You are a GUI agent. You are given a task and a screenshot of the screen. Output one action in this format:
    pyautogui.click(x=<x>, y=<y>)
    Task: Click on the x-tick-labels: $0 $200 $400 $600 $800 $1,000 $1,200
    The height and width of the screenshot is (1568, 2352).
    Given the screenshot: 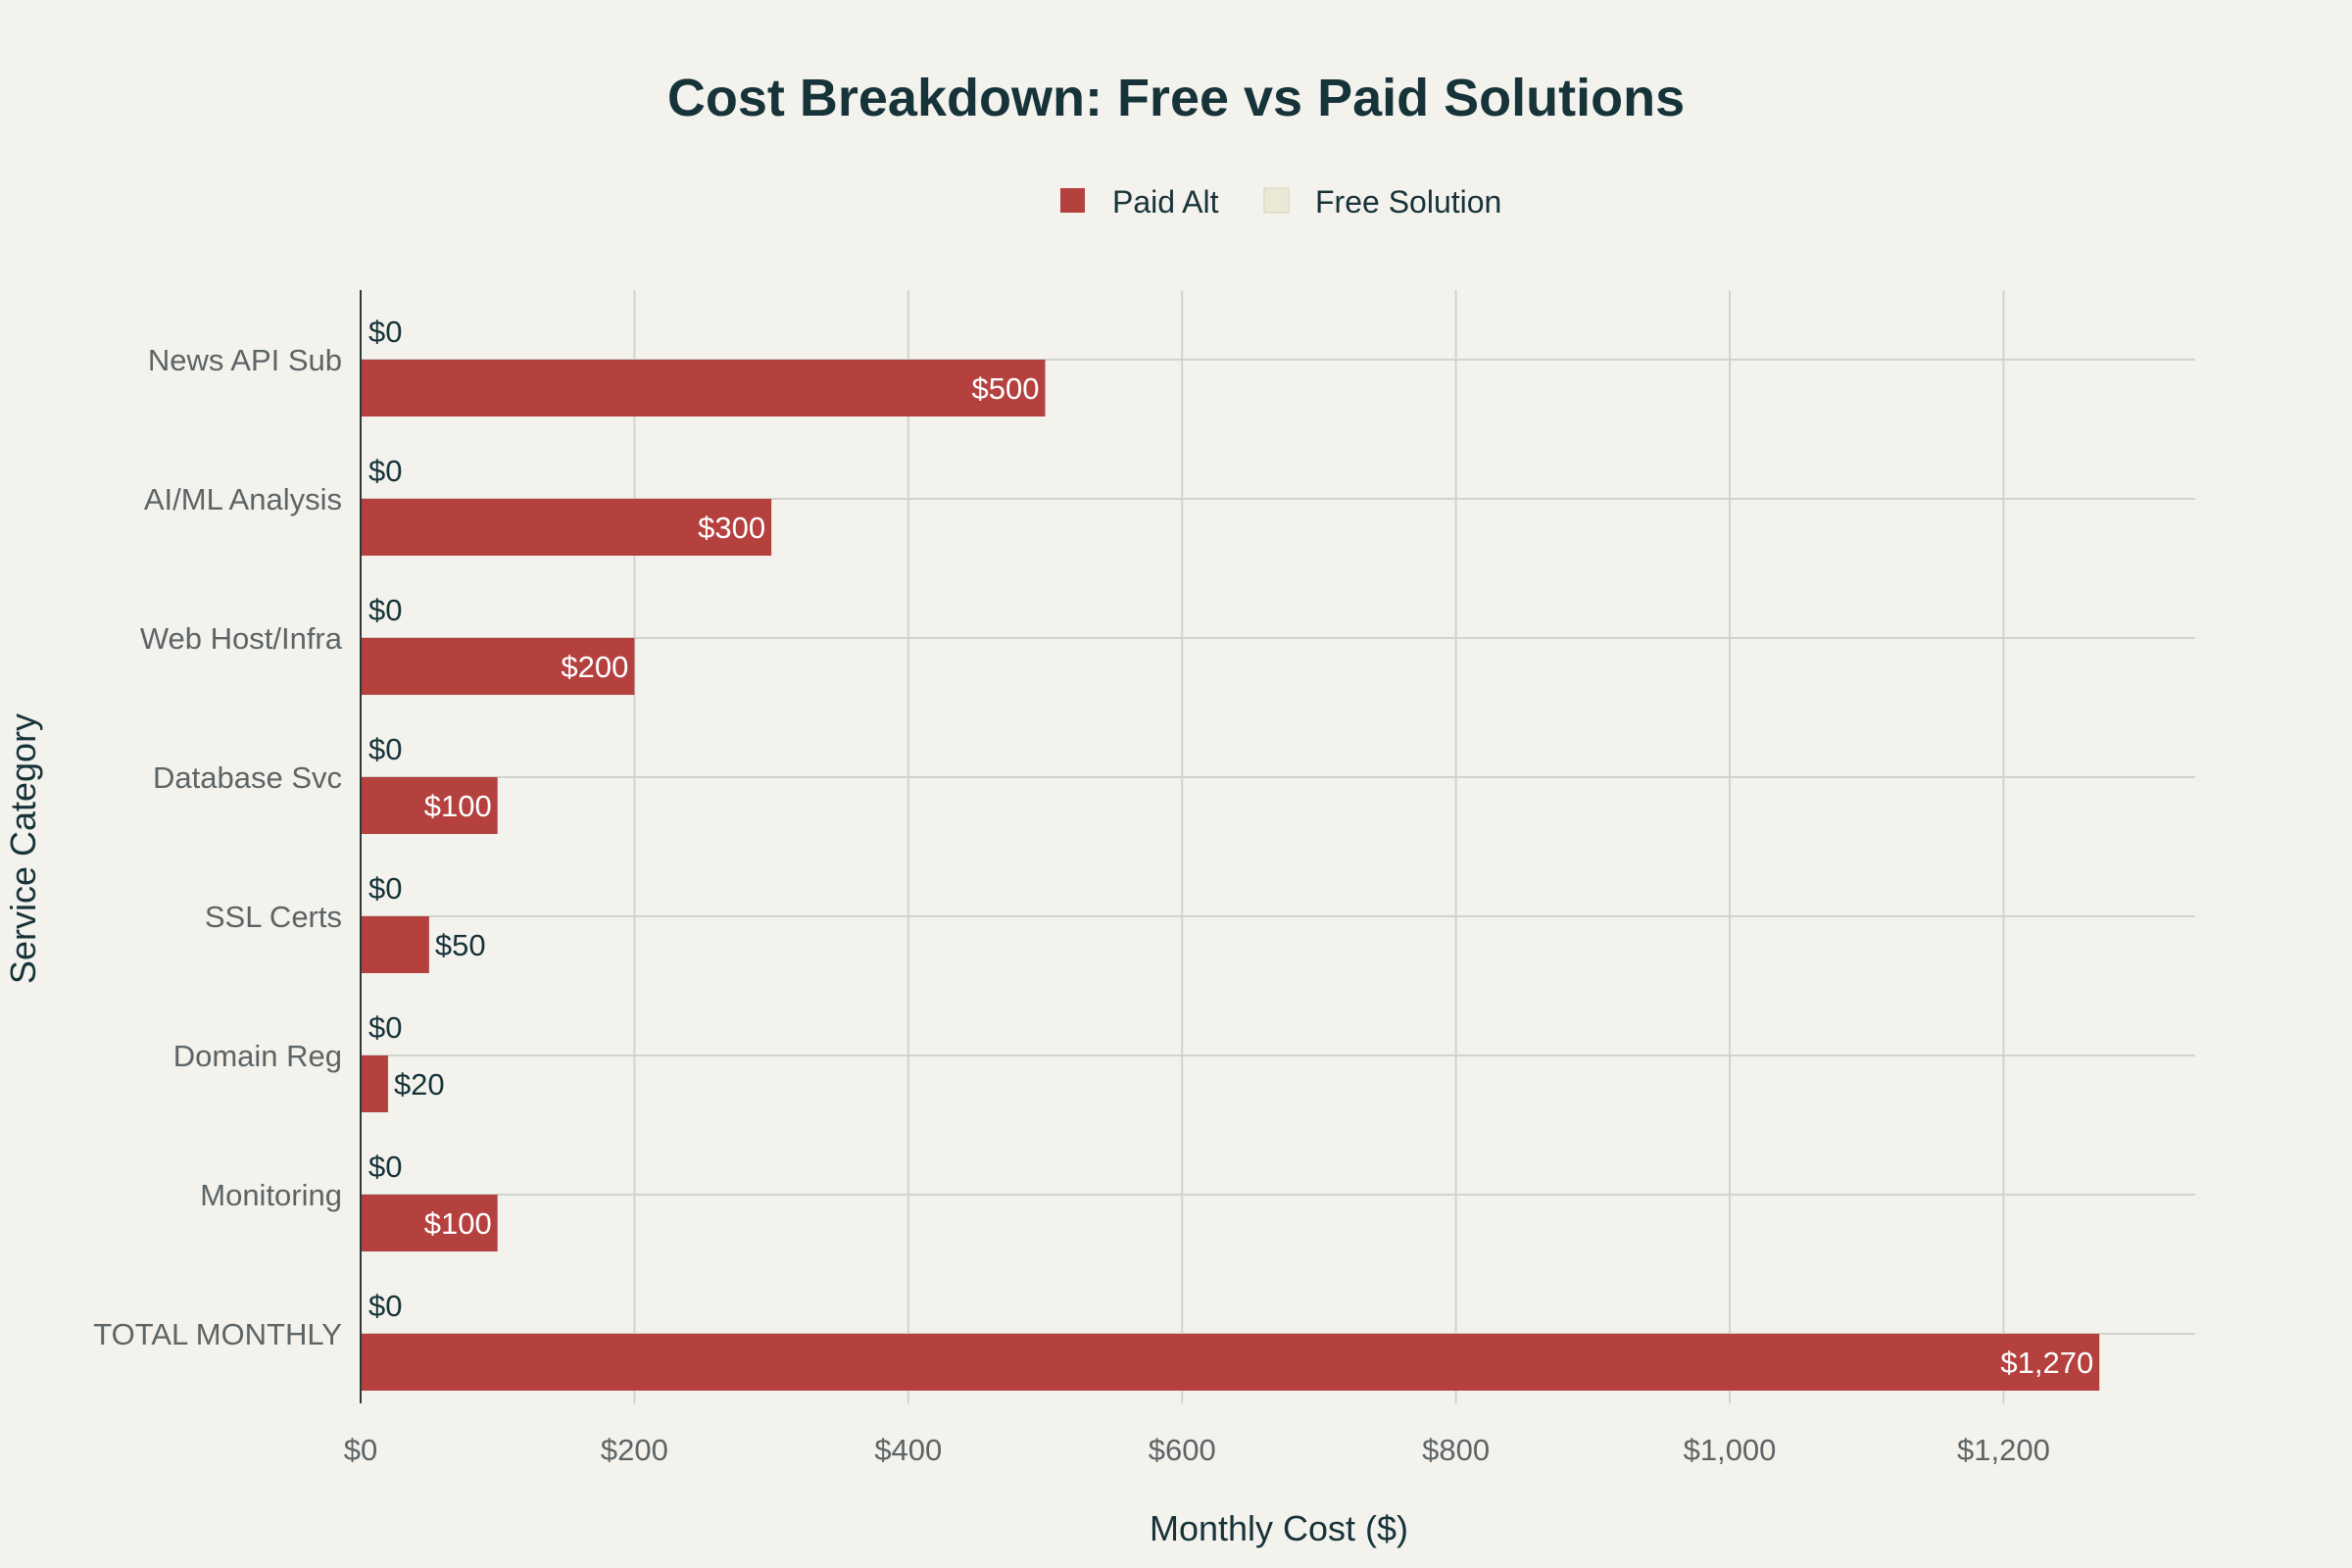 What is the action you would take?
    pyautogui.click(x=1197, y=1450)
    